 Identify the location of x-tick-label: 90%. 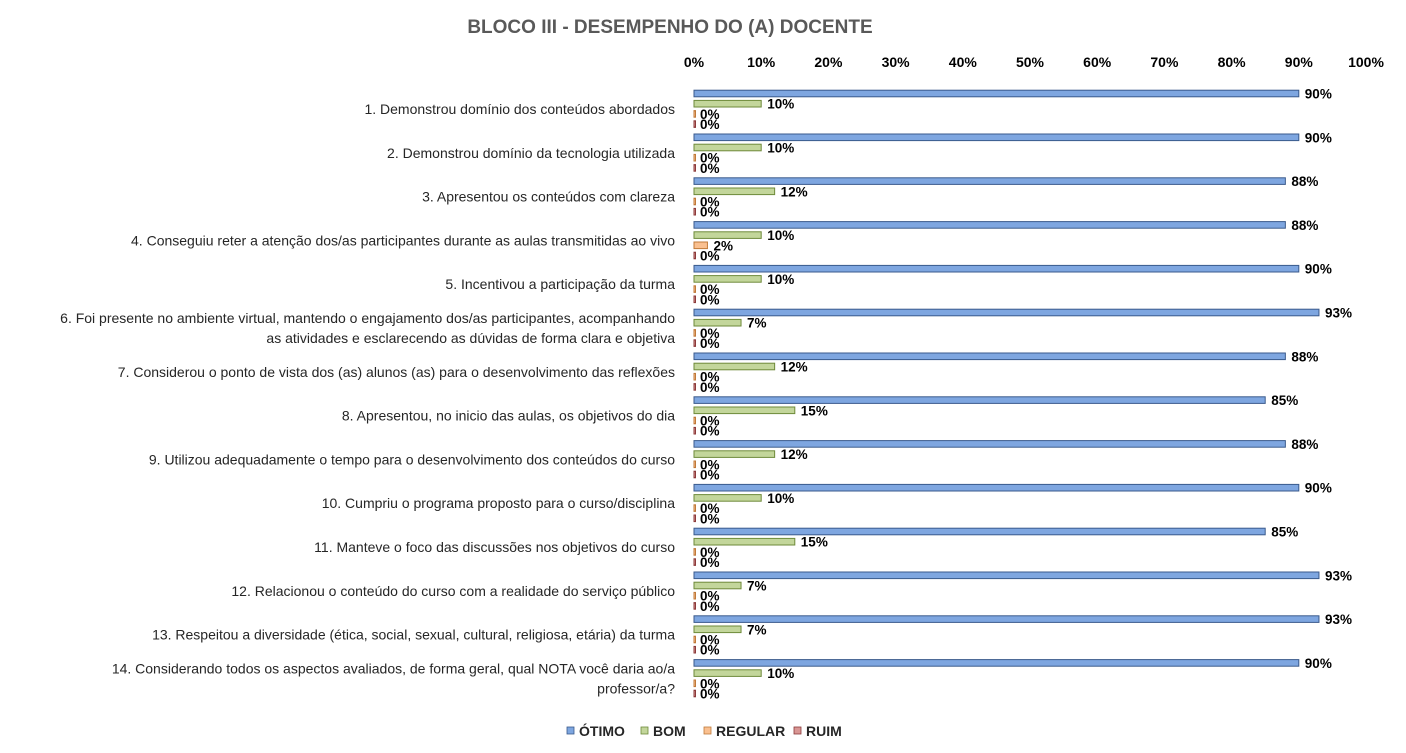
(1299, 62).